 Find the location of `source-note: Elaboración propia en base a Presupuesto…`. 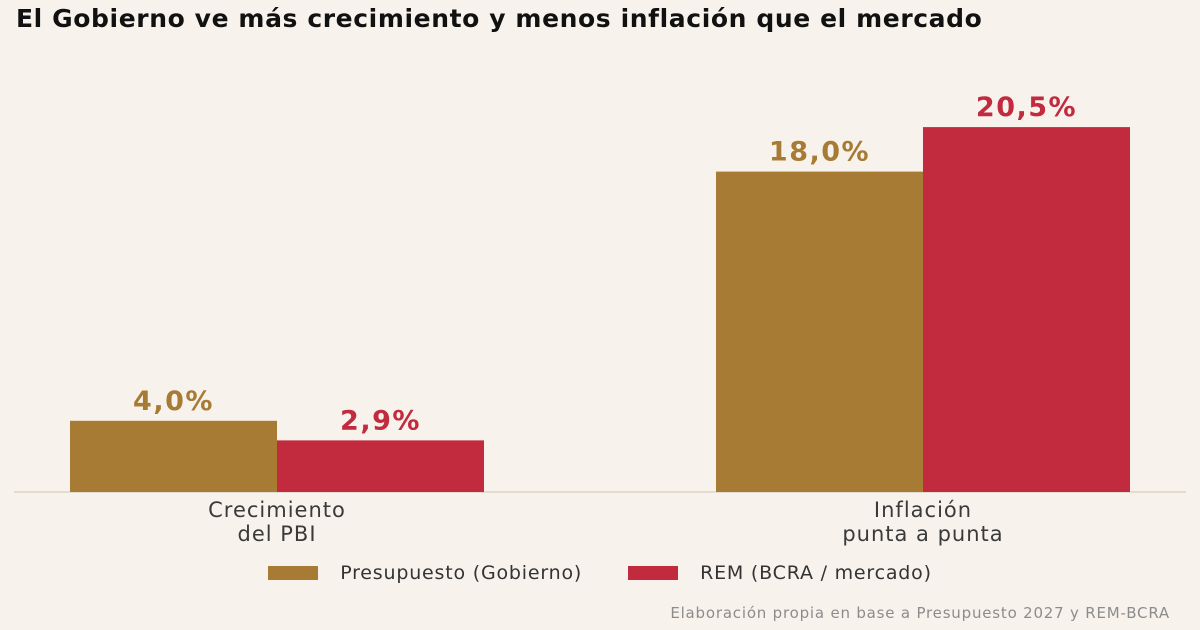

source-note: Elaboración propia en base a Presupuesto… is located at coordinates (920, 613).